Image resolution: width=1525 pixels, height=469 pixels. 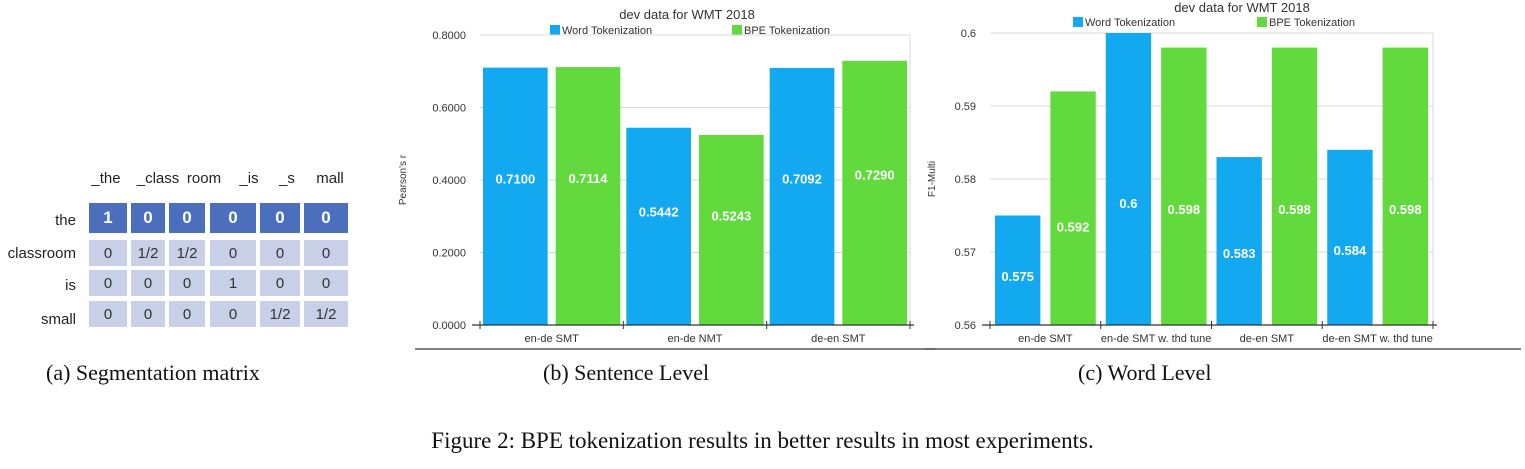 What do you see at coordinates (204, 178) in the screenshot?
I see `matrix-column-header: room` at bounding box center [204, 178].